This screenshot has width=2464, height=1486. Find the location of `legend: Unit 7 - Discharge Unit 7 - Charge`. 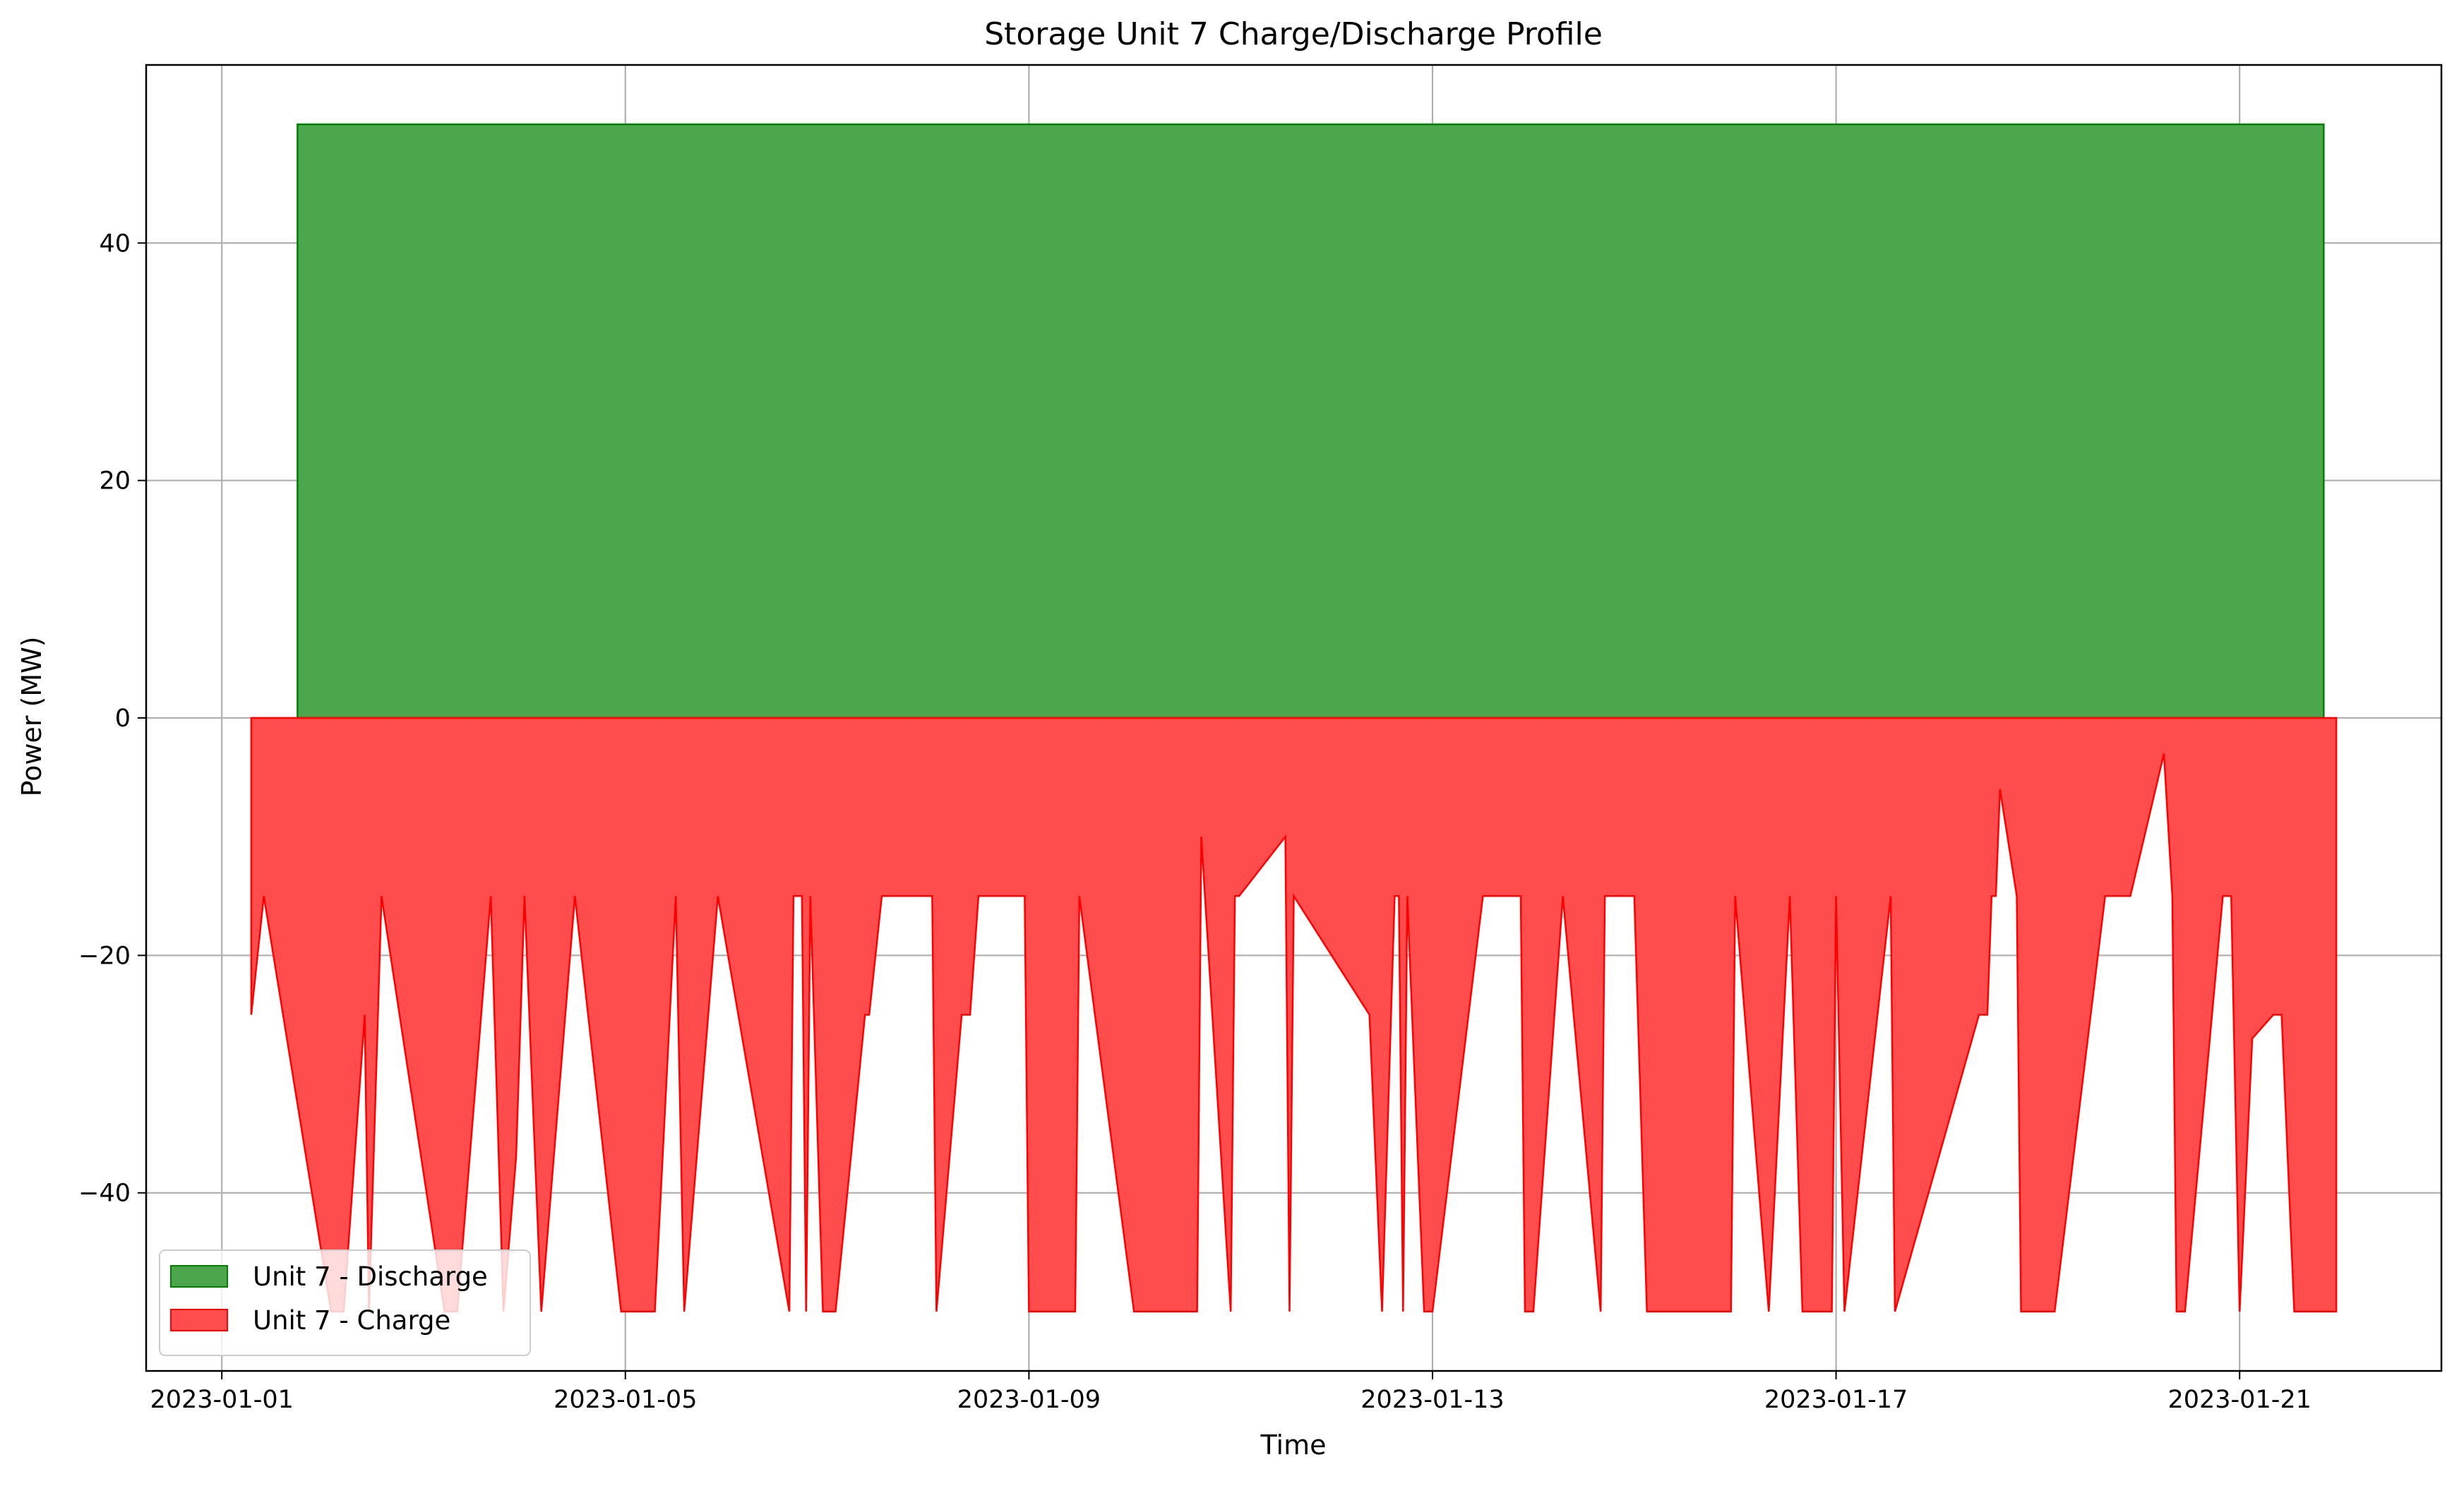

legend: Unit 7 - Discharge Unit 7 - Charge is located at coordinates (345, 1303).